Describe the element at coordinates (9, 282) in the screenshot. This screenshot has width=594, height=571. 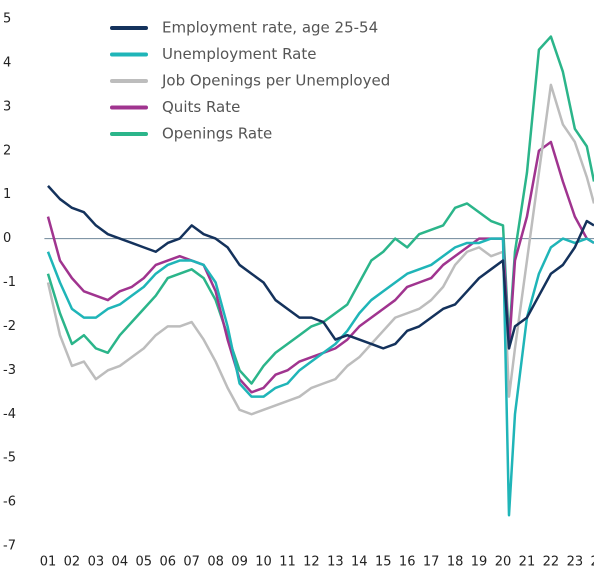
I see `y-tick-label: -1` at that location.